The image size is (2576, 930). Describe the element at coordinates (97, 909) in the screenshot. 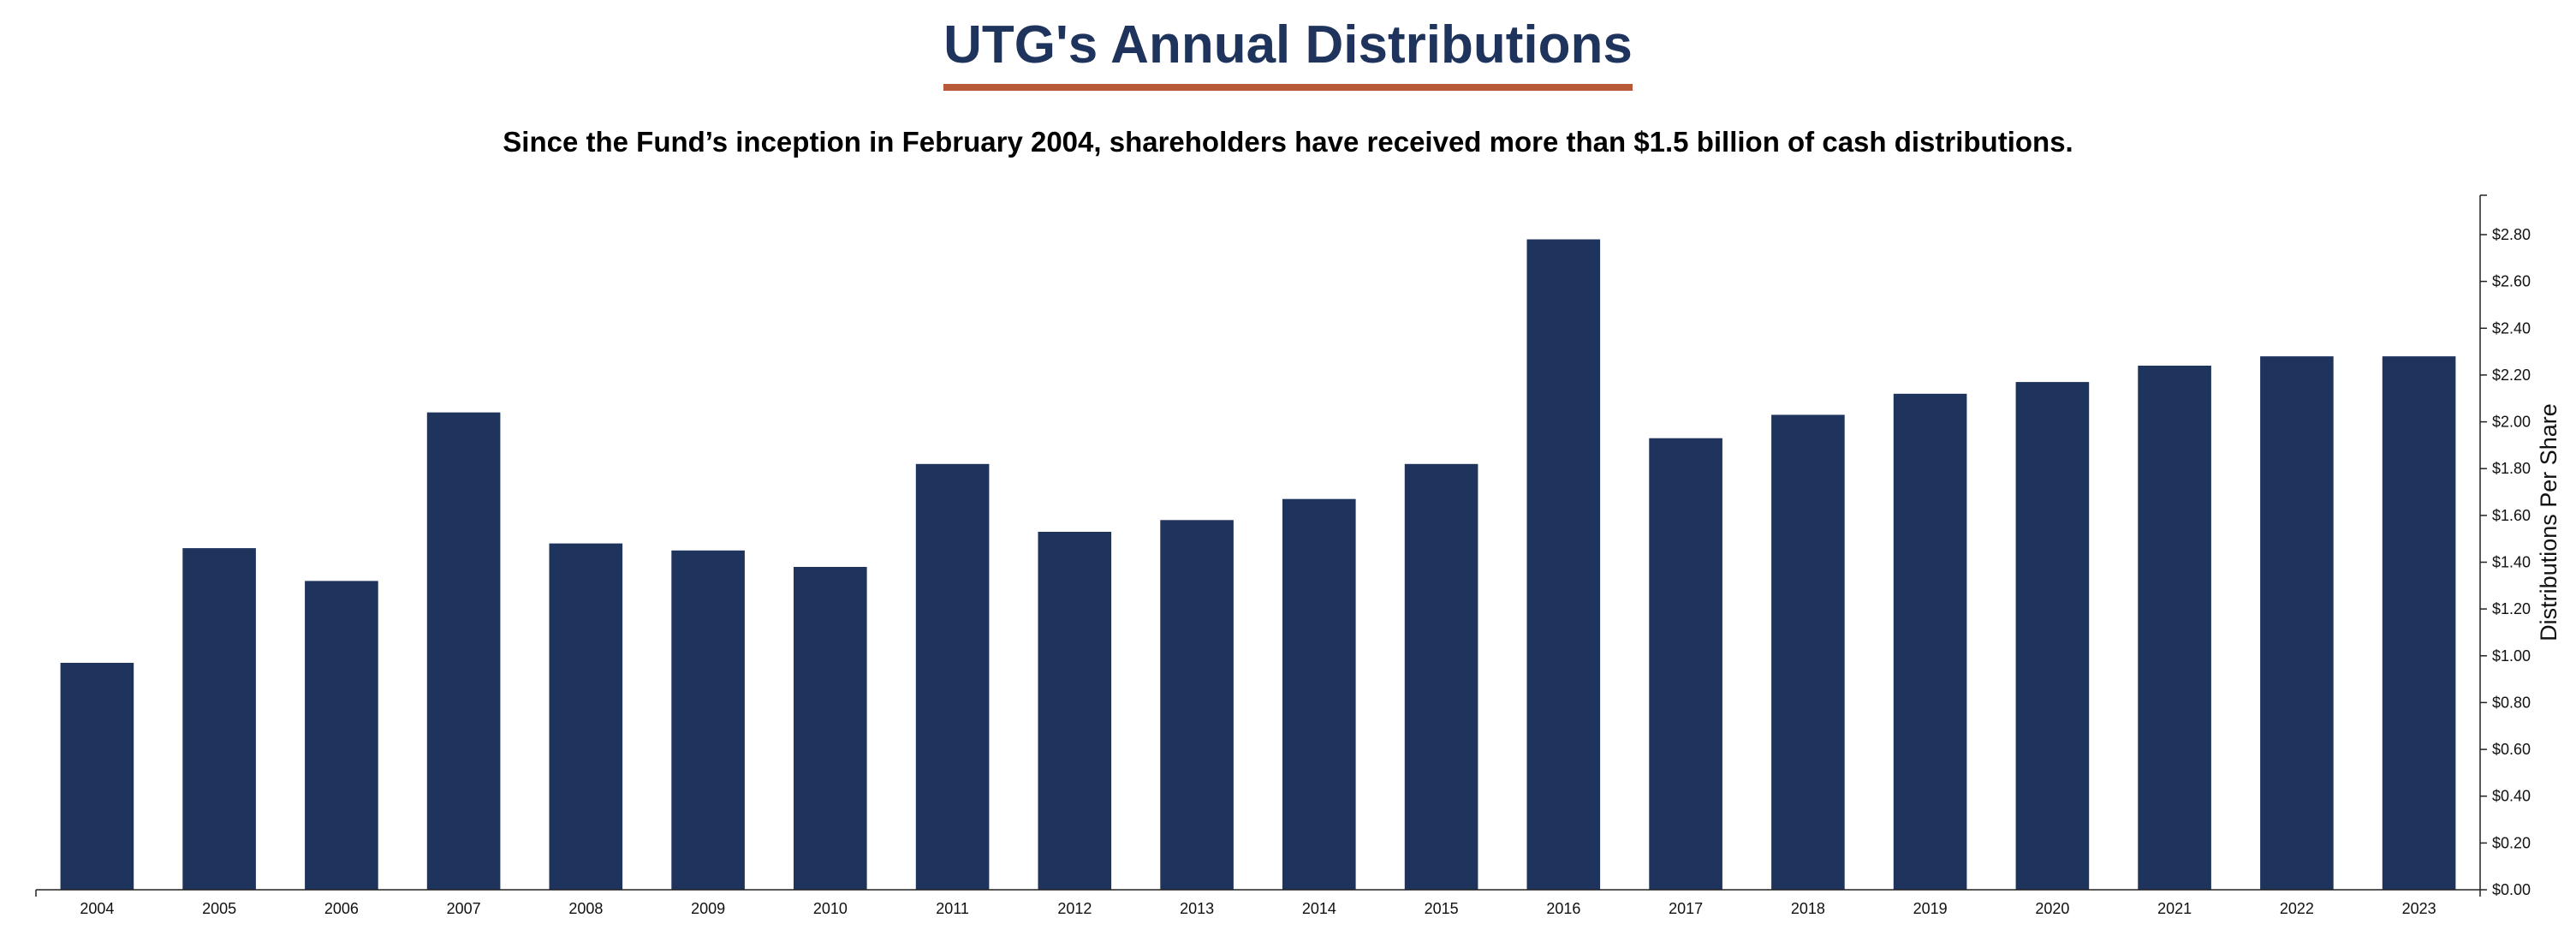

I see `x-tick-label-2004: 2004` at that location.